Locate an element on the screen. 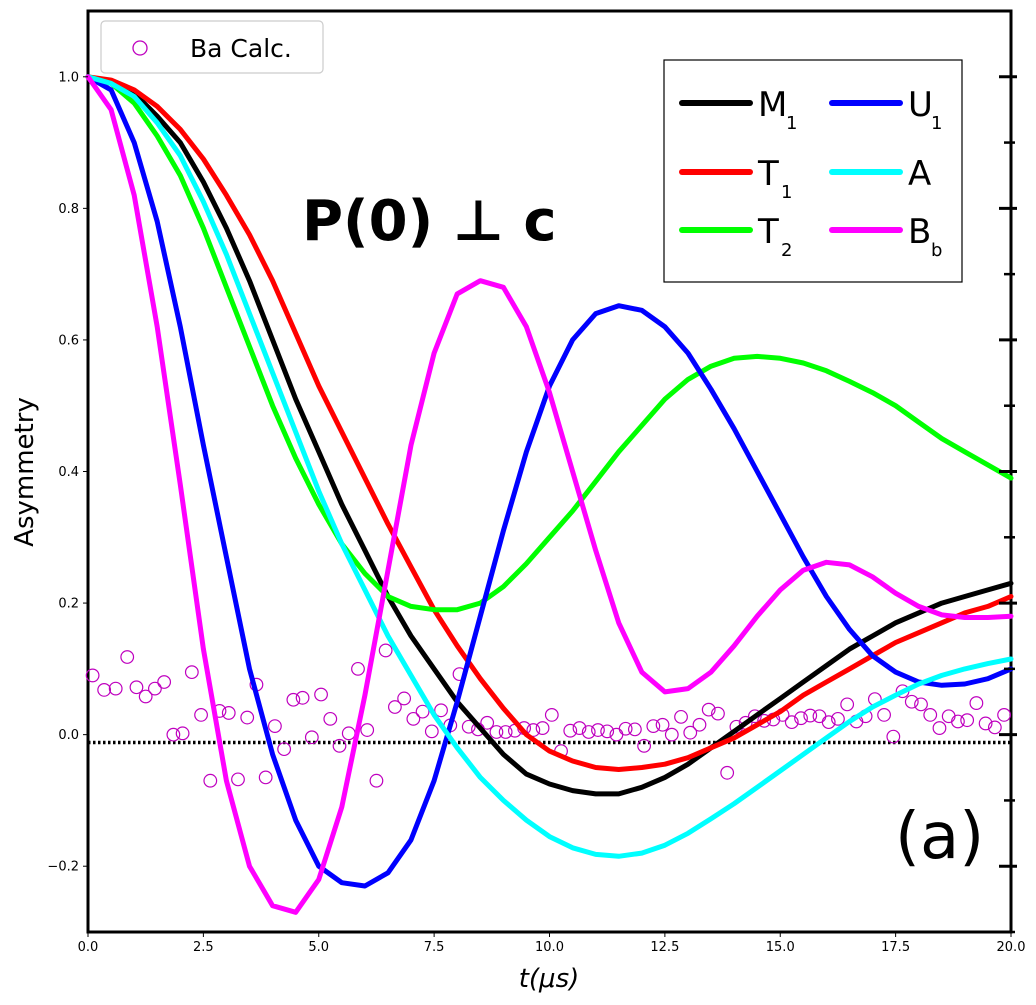  x-tick-label: 10.0 is located at coordinates (549, 947).